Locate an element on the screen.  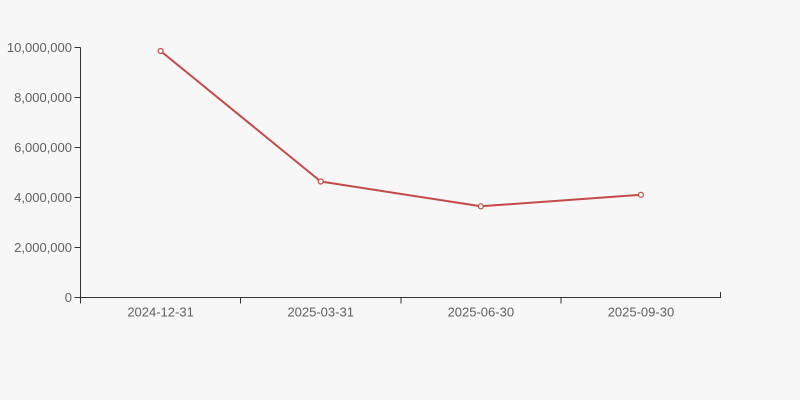
x-axis-tick-label: 2025-03-31 is located at coordinates (320, 312).